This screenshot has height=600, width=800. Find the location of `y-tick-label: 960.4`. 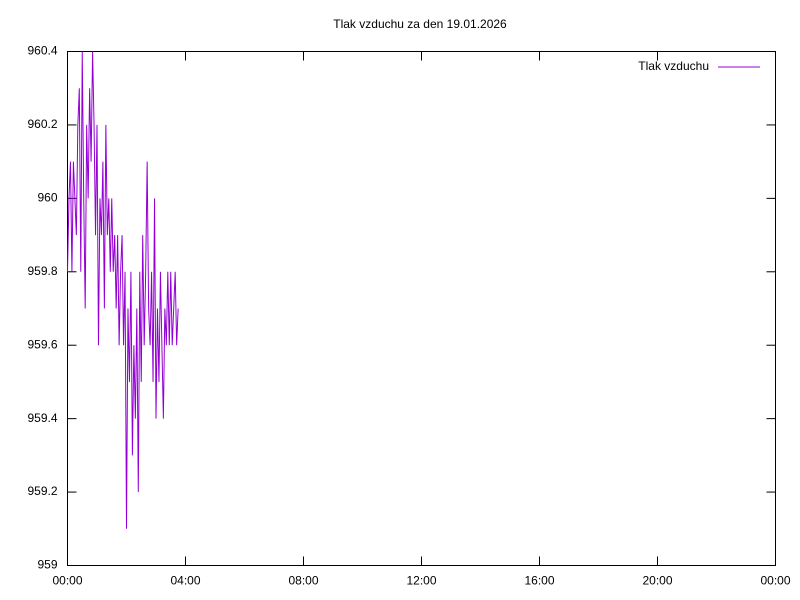

y-tick-label: 960.4 is located at coordinates (42, 51).